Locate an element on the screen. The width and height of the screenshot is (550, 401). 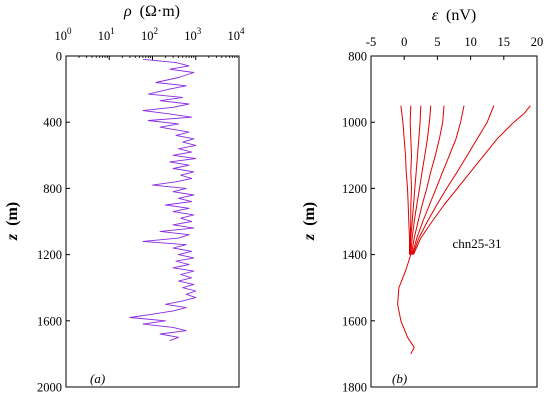
panel-b-y-tick-label: 1400 is located at coordinates (354, 255).